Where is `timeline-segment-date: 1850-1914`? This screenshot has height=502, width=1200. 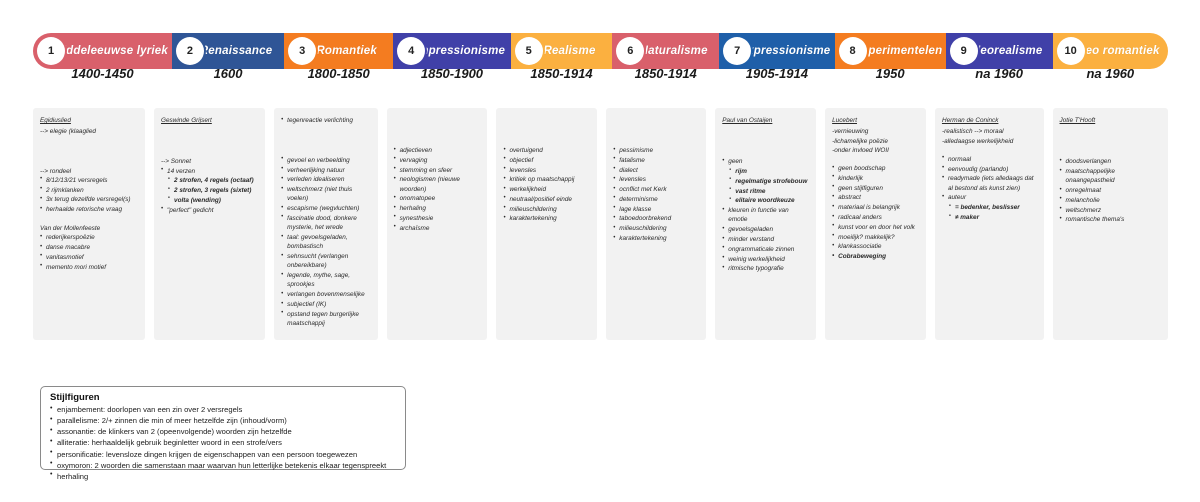 timeline-segment-date: 1850-1914 is located at coordinates (665, 73).